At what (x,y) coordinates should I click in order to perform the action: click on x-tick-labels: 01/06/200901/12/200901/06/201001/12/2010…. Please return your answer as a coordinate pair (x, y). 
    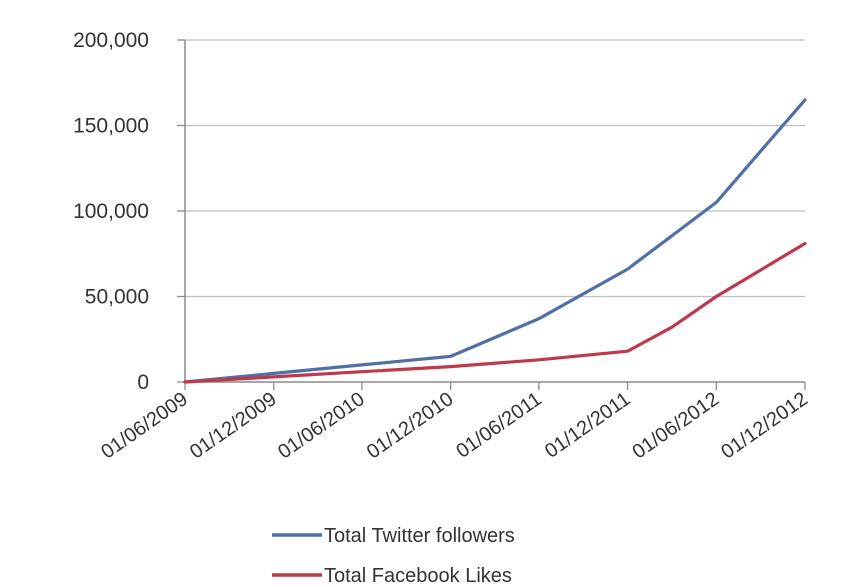
    Looking at the image, I should click on (454, 425).